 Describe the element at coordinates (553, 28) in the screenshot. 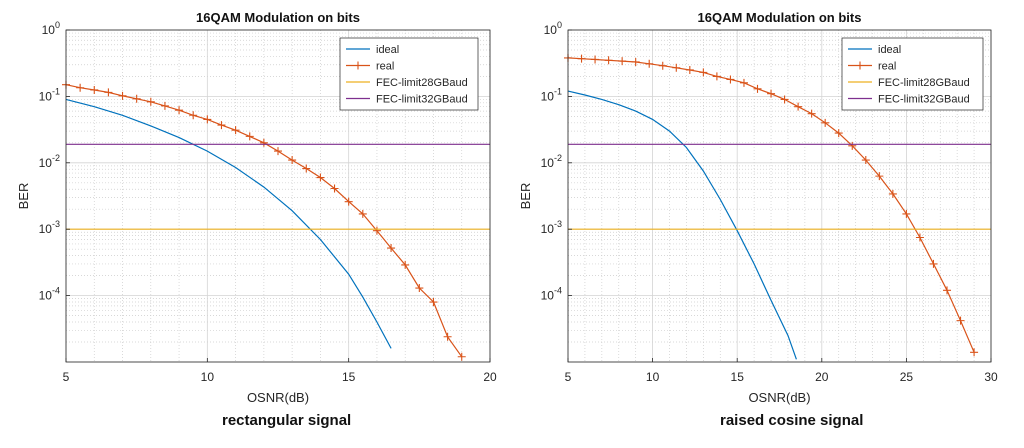

I see `y-tick-label: 10⁰` at that location.